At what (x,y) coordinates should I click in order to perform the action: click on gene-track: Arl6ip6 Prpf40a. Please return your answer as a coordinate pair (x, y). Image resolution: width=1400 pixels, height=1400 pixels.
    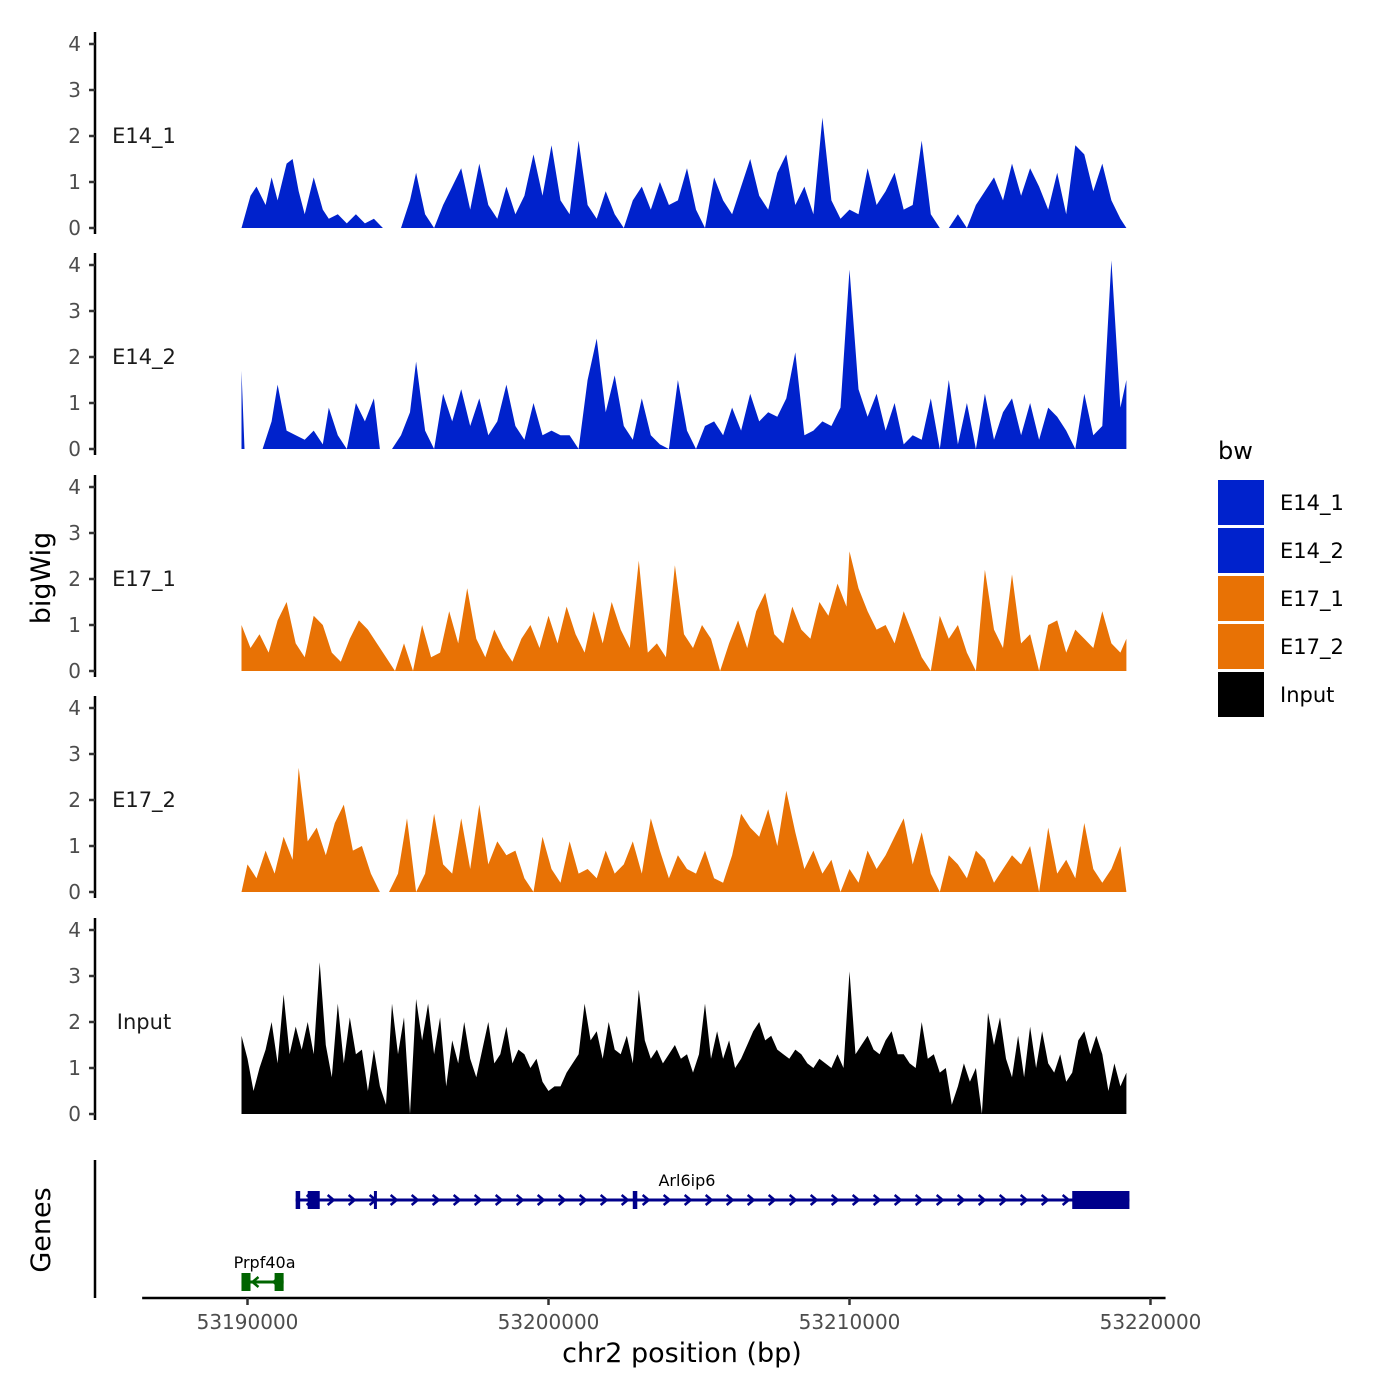
    Looking at the image, I should click on (611, 1229).